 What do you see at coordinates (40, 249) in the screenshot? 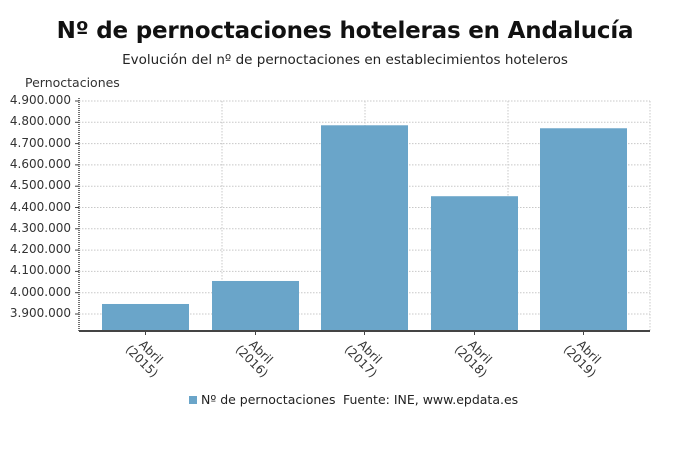
I see `y-tick-label: 4.200.000` at bounding box center [40, 249].